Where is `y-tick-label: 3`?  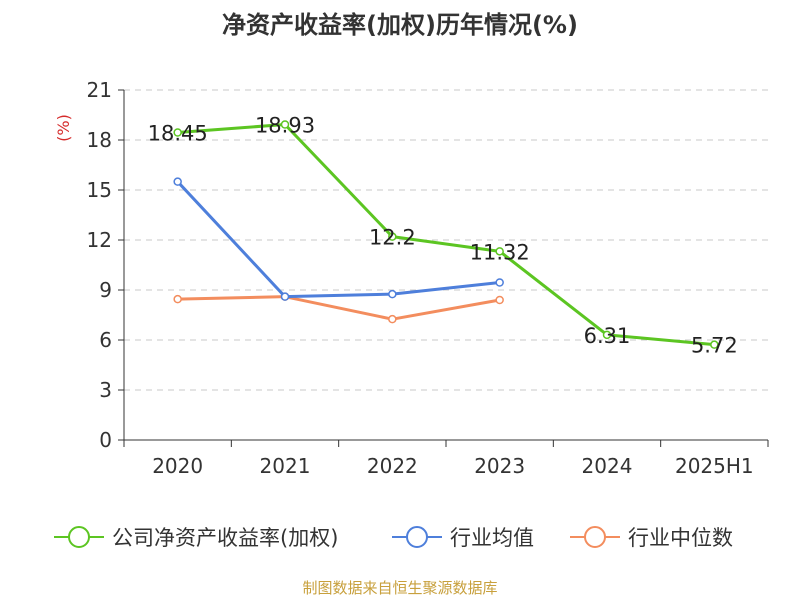 y-tick-label: 3 is located at coordinates (105, 390).